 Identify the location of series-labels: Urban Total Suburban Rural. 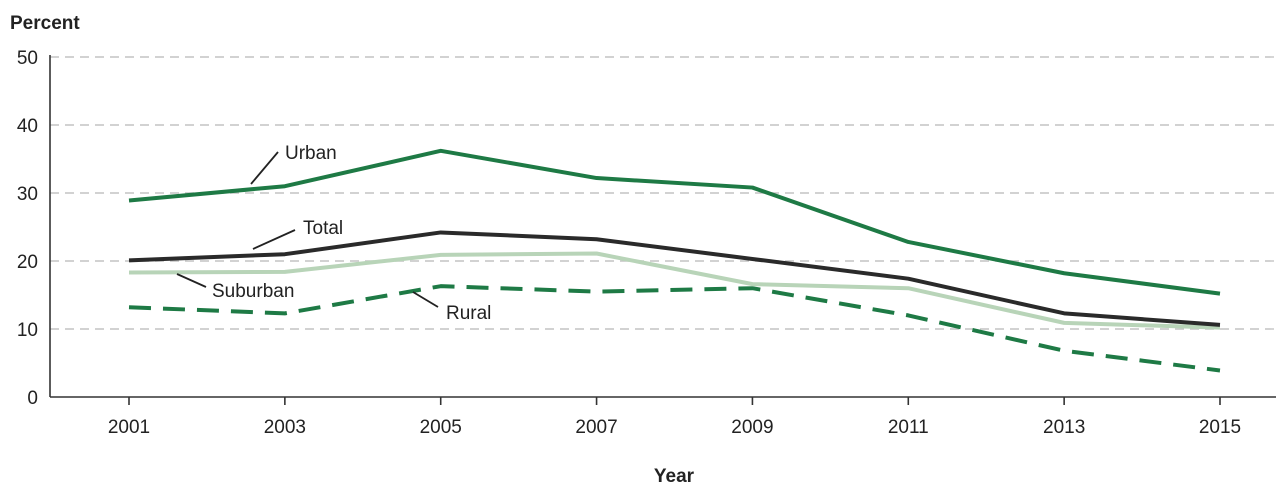
(333, 233).